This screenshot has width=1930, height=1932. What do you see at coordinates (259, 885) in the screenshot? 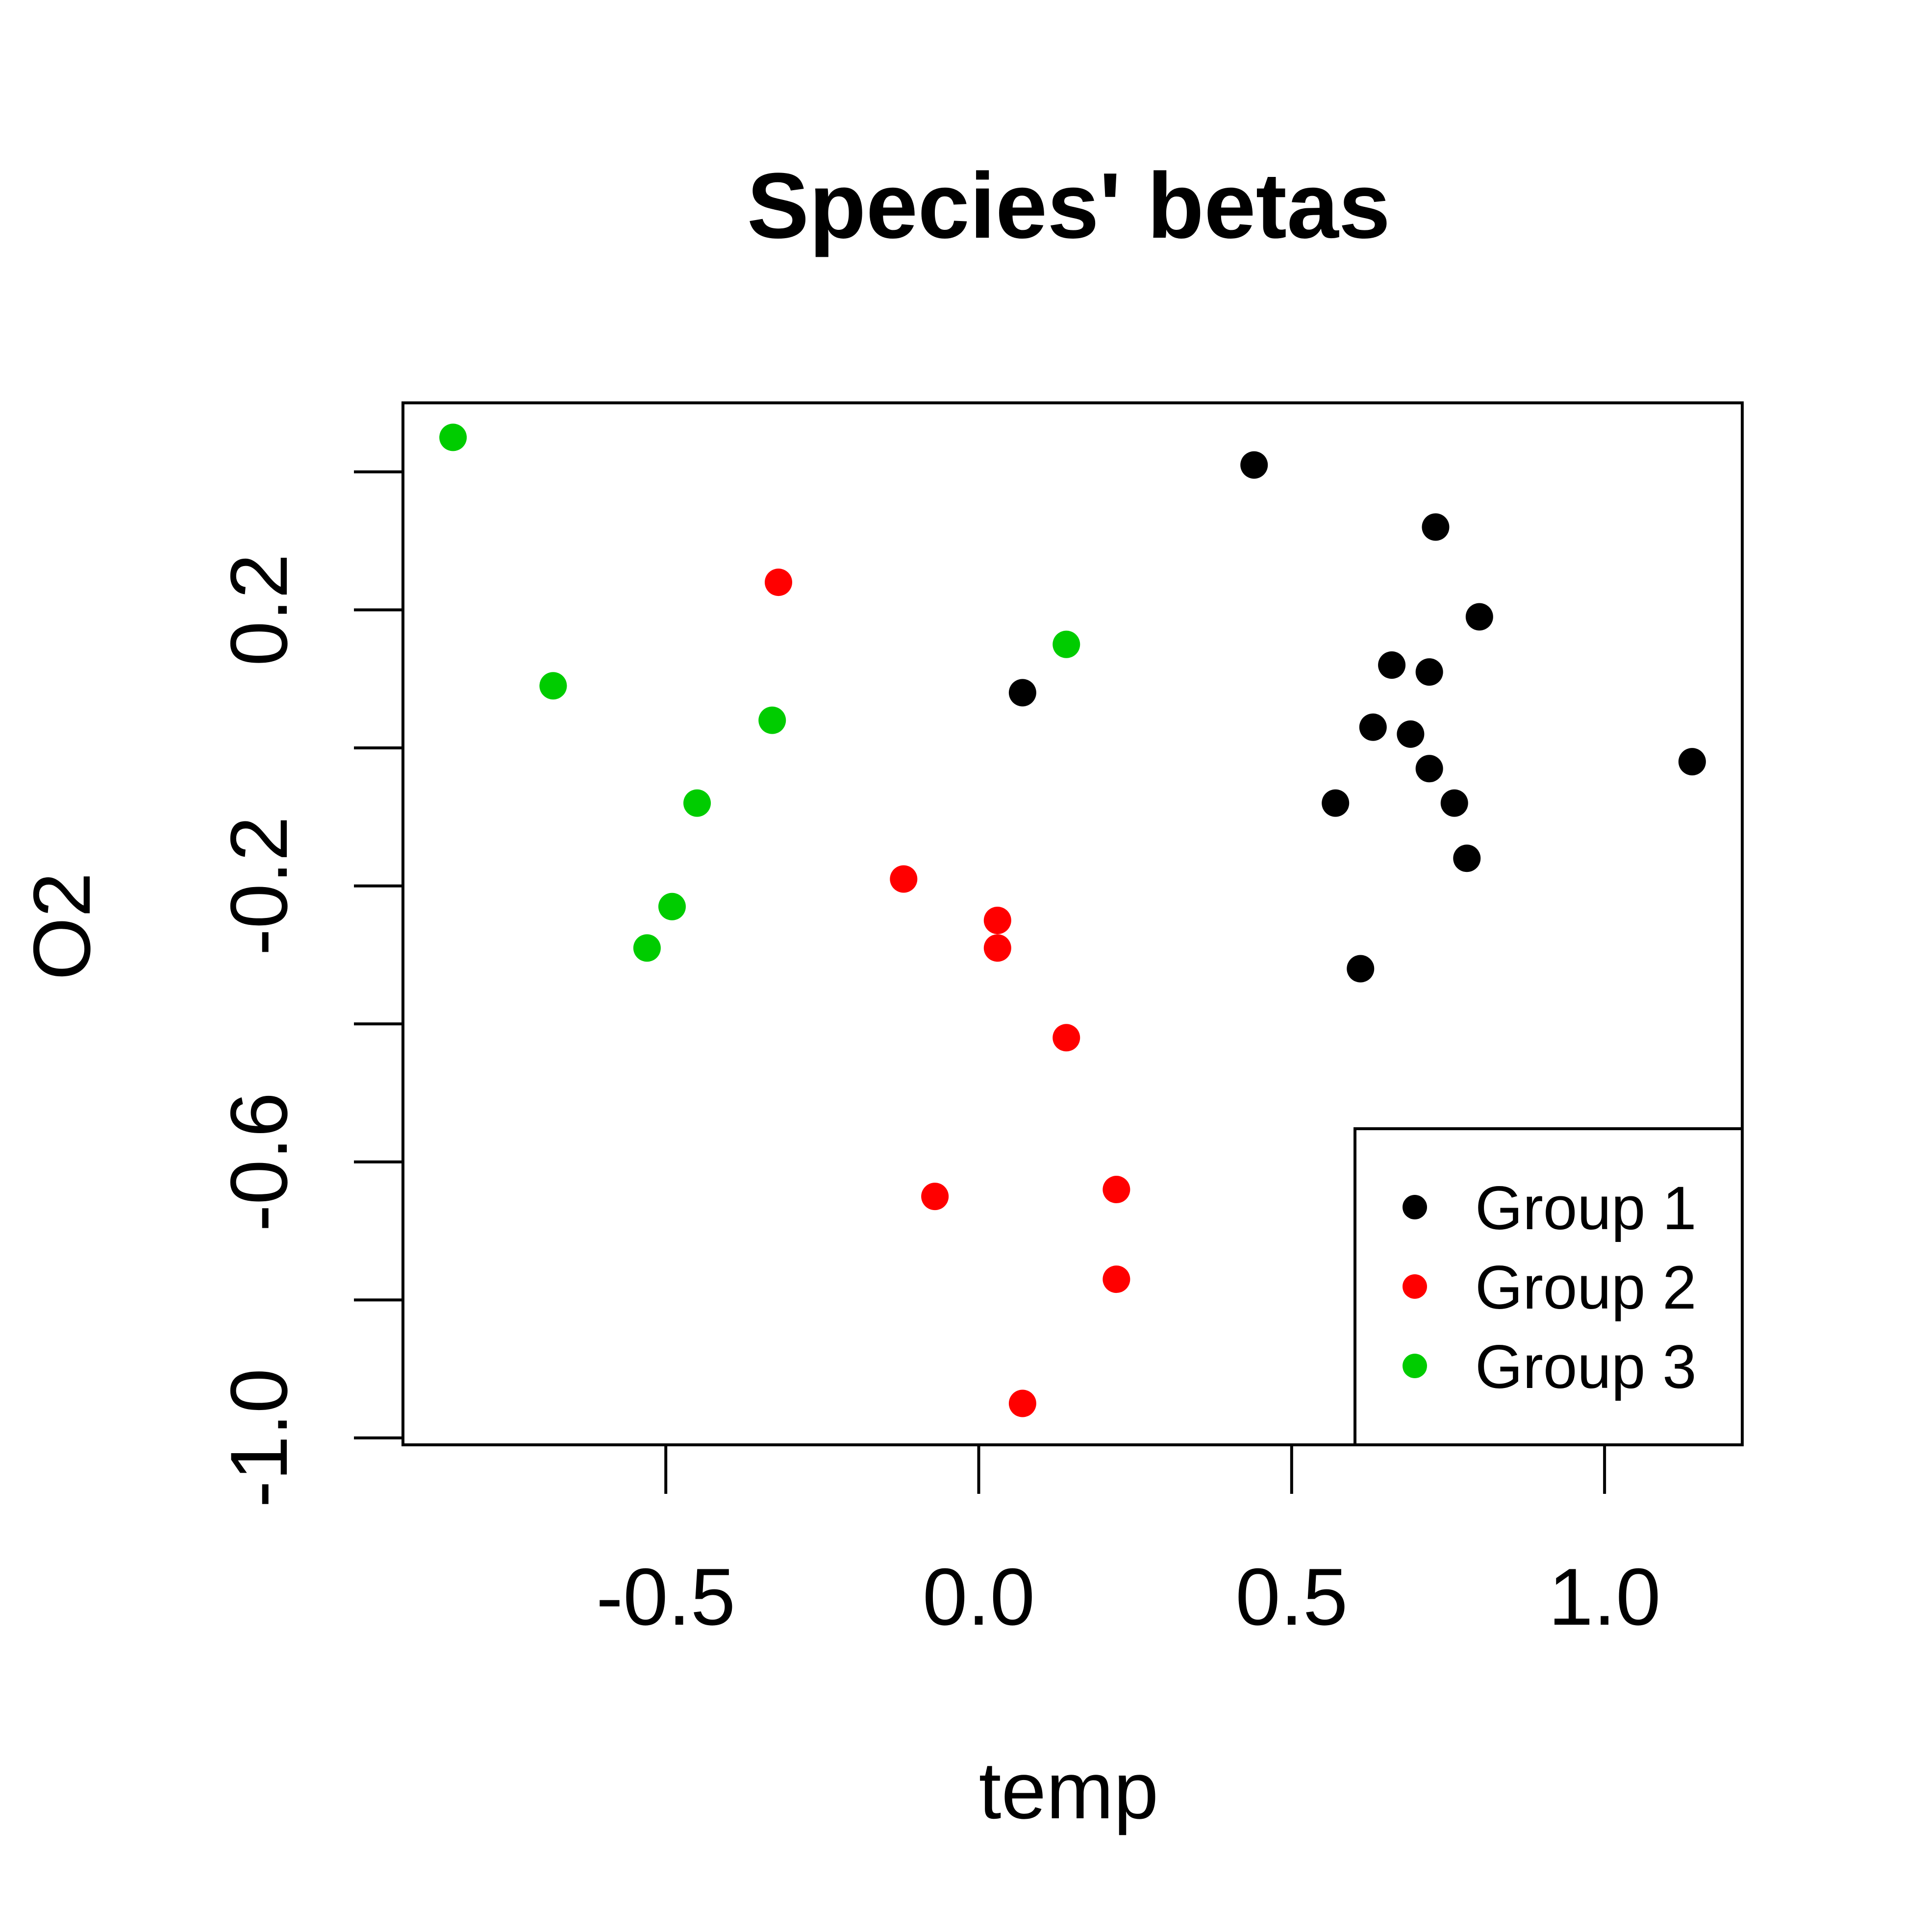
I see `y-tick-label: -0.2` at bounding box center [259, 885].